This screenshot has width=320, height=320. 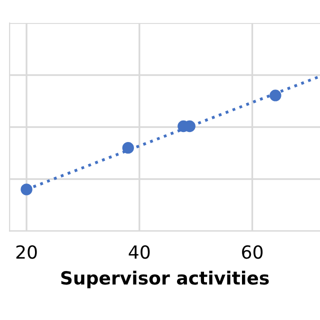 I want to click on x-axis-title: Supervisor activities, so click(x=165, y=279).